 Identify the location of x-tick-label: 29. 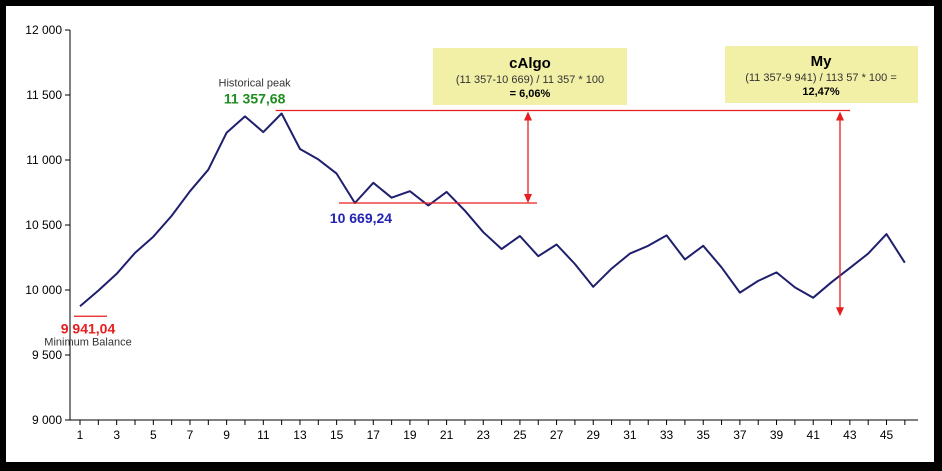
(594, 435).